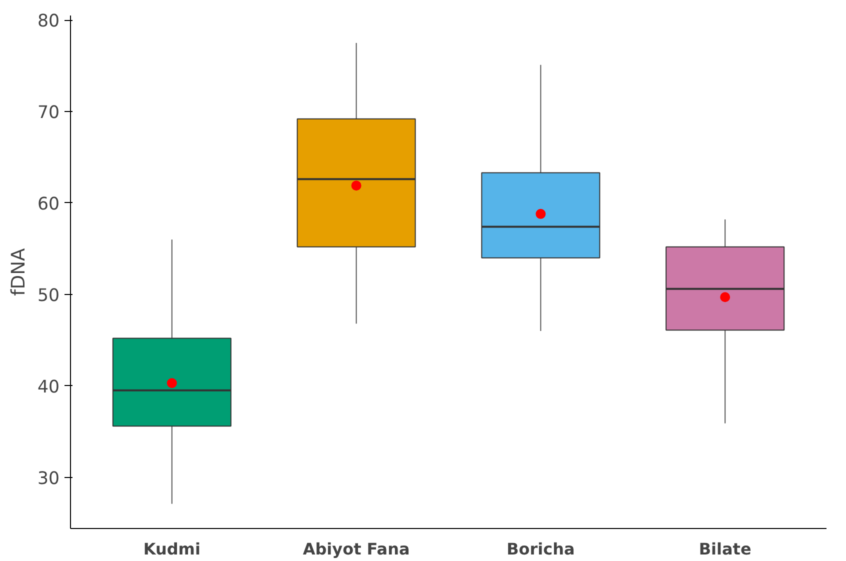 Image resolution: width=846 pixels, height=561 pixels. I want to click on y-tick-label: 40, so click(48, 387).